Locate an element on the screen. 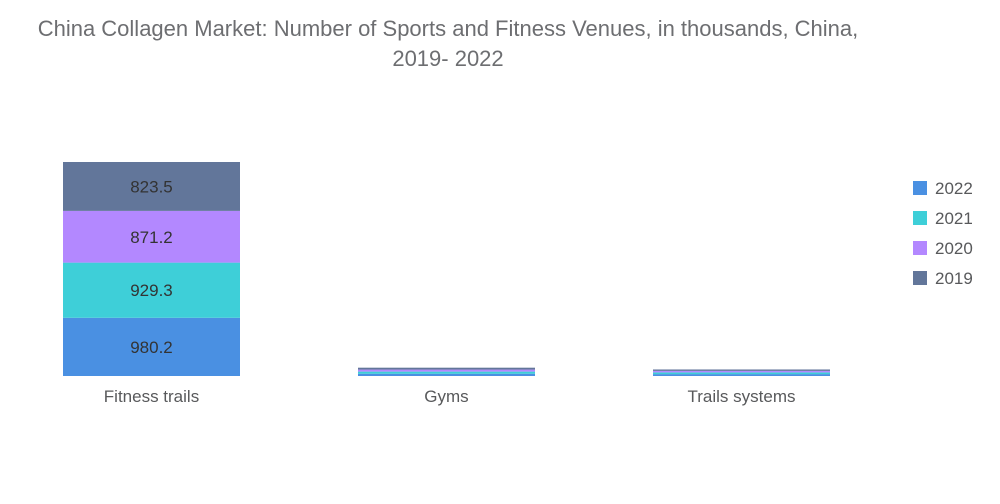  data-label-fitness-trails-2019: 823.5 is located at coordinates (151, 186).